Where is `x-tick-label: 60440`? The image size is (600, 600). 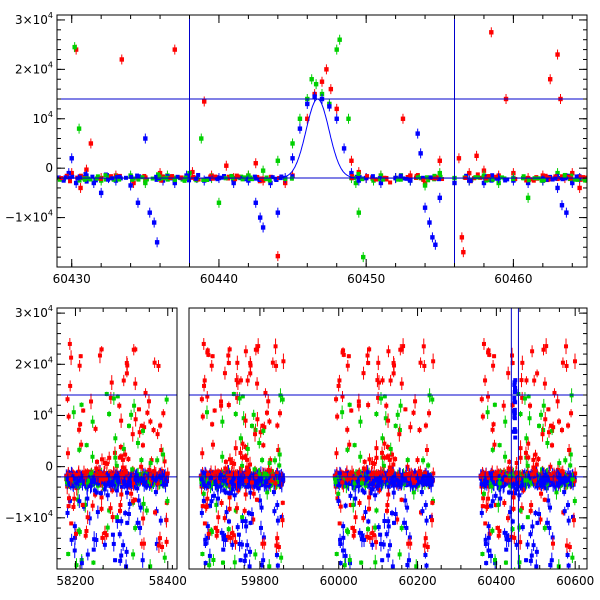
x-tick-label: 60440 is located at coordinates (219, 279).